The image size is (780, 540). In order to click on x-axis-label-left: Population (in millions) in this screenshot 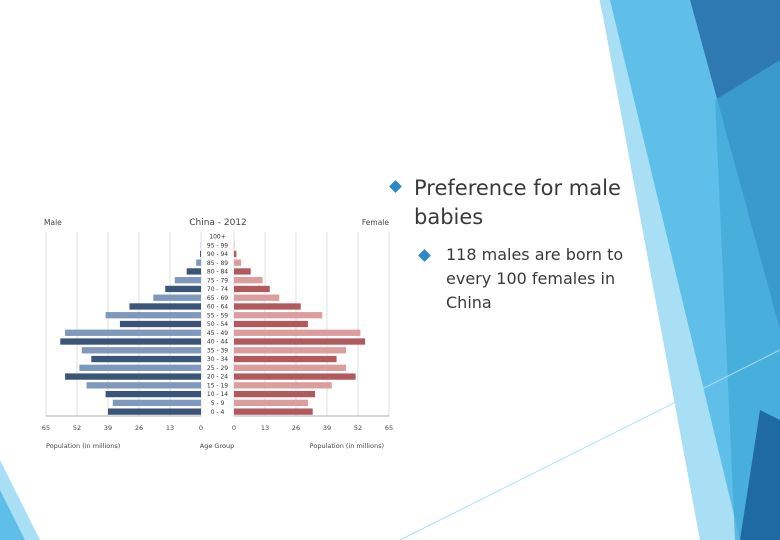, I will do `click(83, 446)`.